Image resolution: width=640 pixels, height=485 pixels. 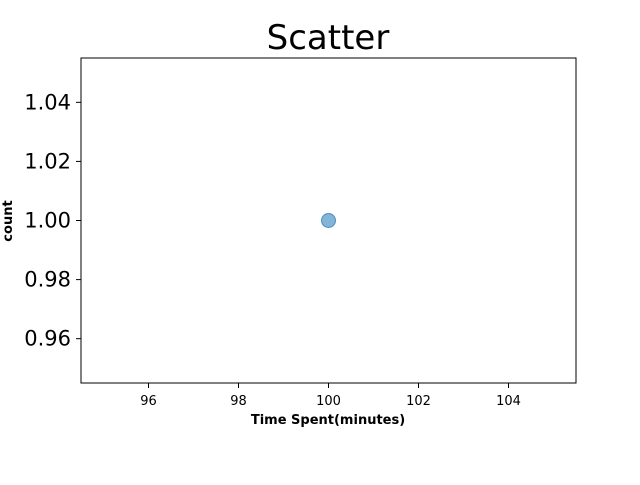 What do you see at coordinates (47, 161) in the screenshot?
I see `y-tick-label: 1.02` at bounding box center [47, 161].